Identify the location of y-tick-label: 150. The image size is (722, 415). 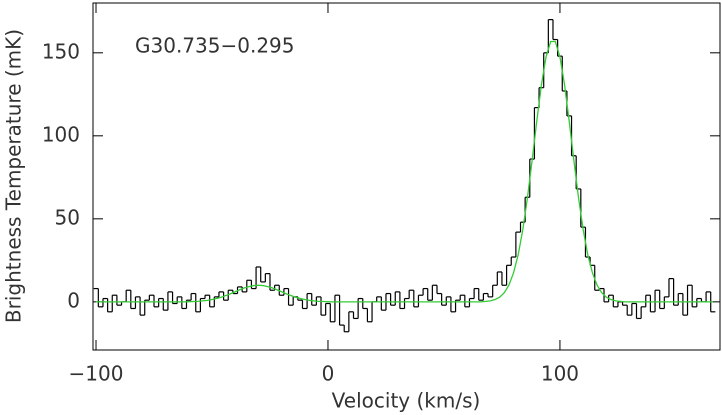
(61, 51).